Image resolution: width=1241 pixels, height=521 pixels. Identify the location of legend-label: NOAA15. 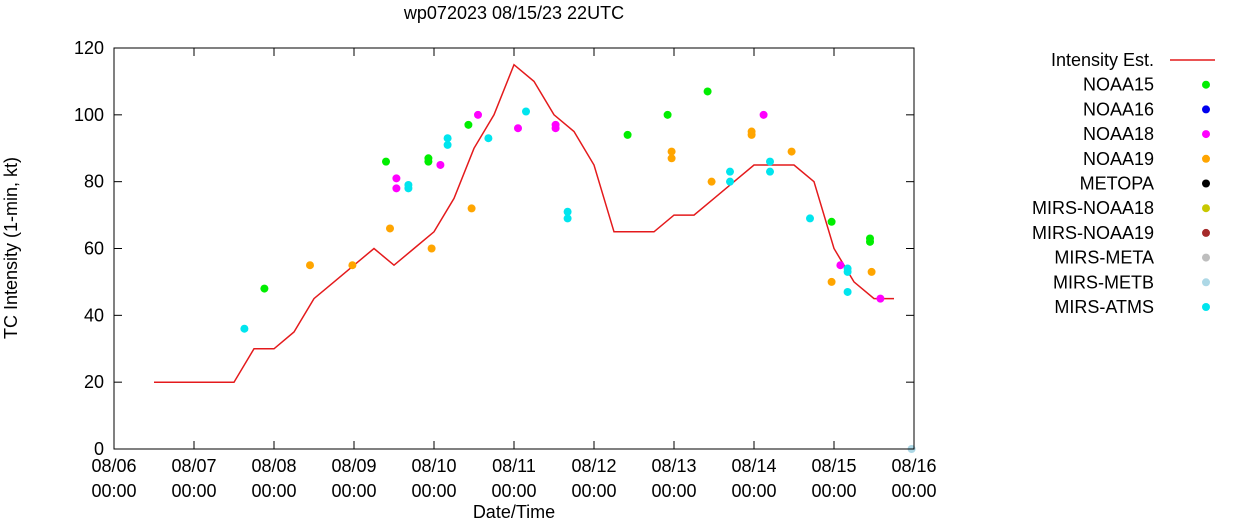
(1118, 85).